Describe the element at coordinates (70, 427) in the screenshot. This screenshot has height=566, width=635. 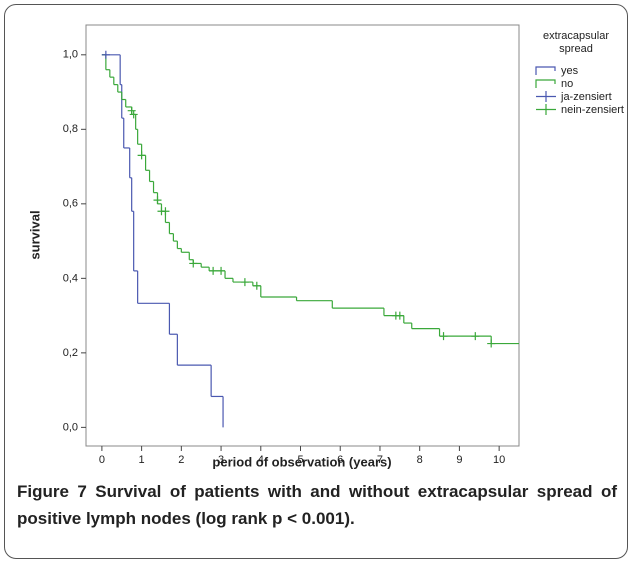
I see `y-tick-label: 0,0` at that location.